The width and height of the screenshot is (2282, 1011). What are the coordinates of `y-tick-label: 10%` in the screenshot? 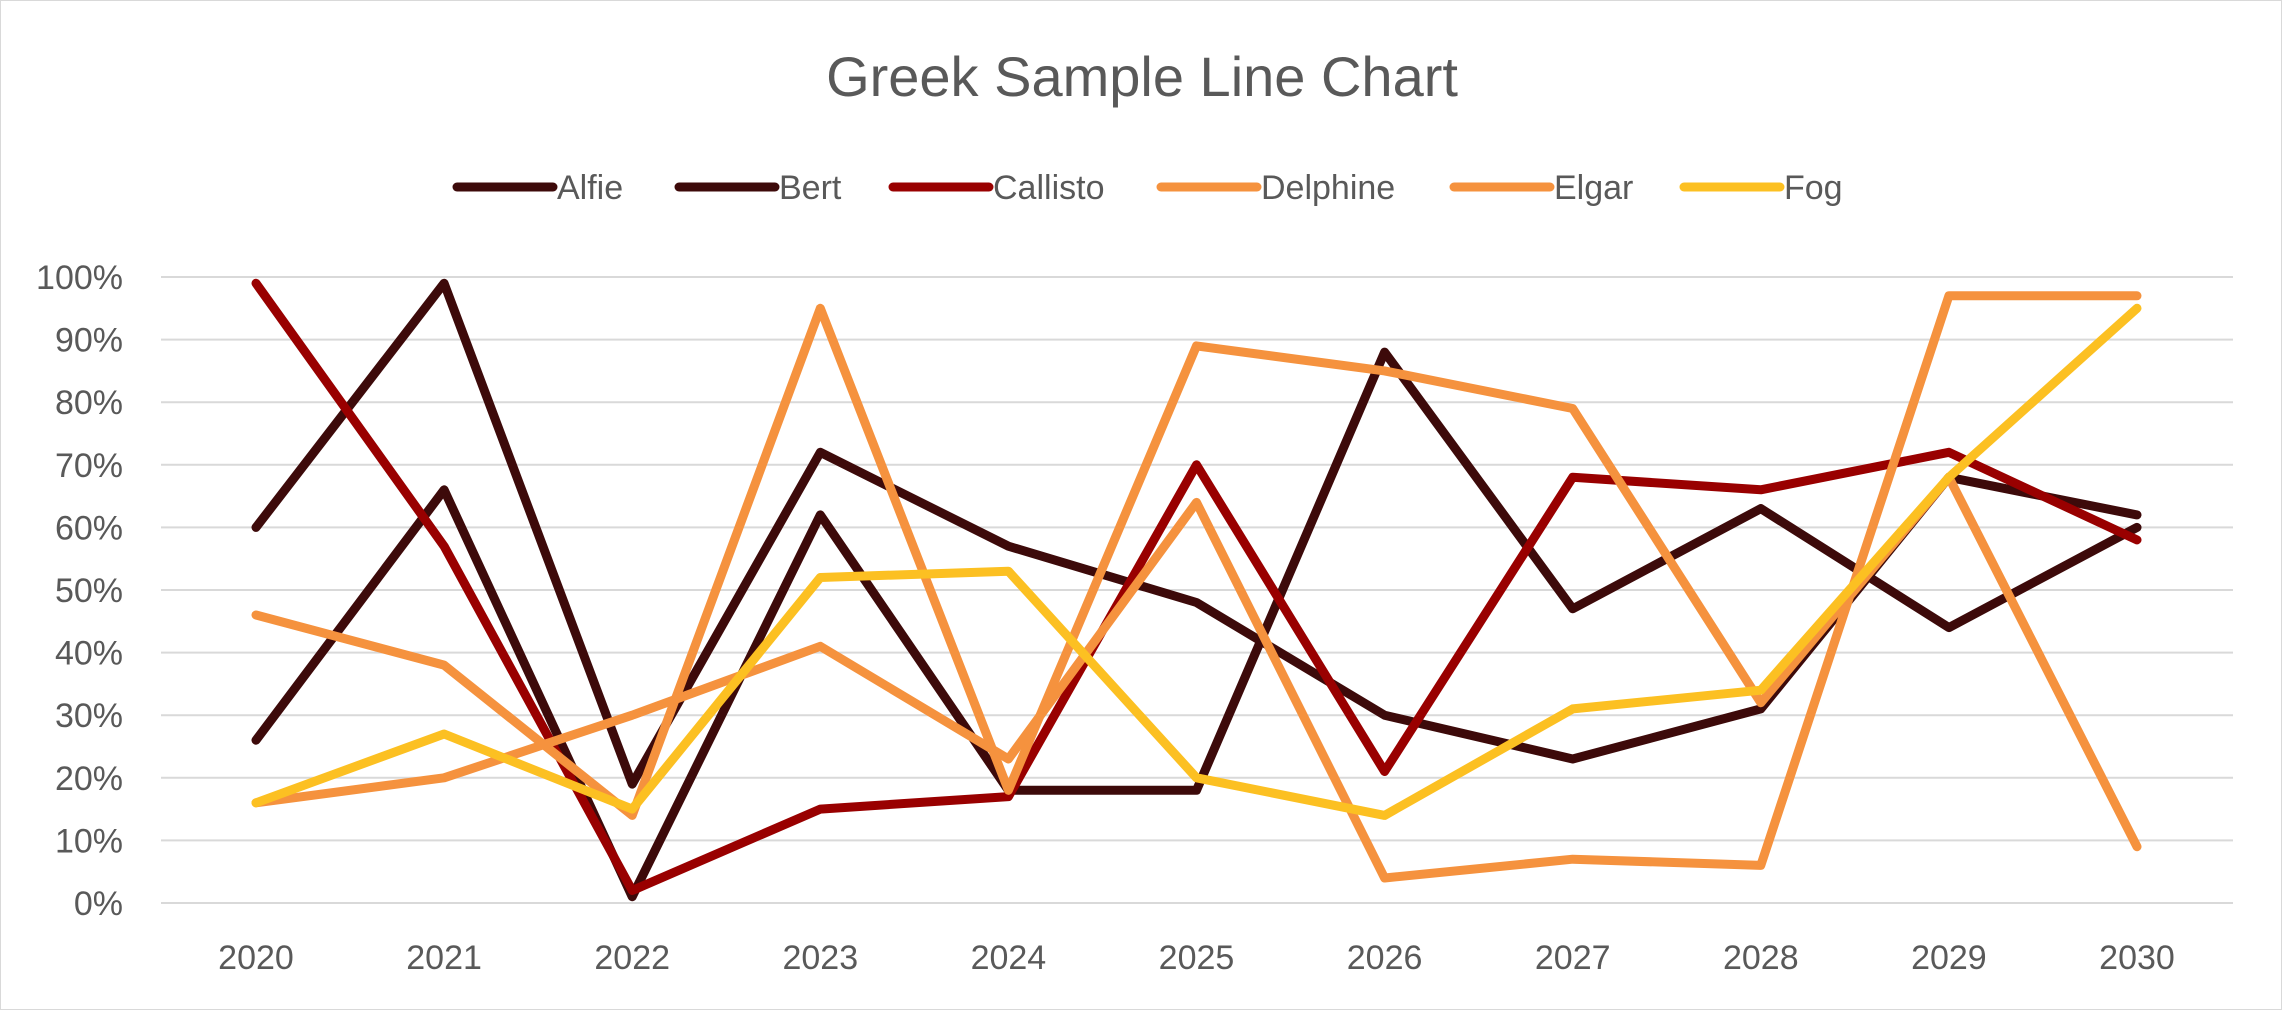 It's located at (89, 841).